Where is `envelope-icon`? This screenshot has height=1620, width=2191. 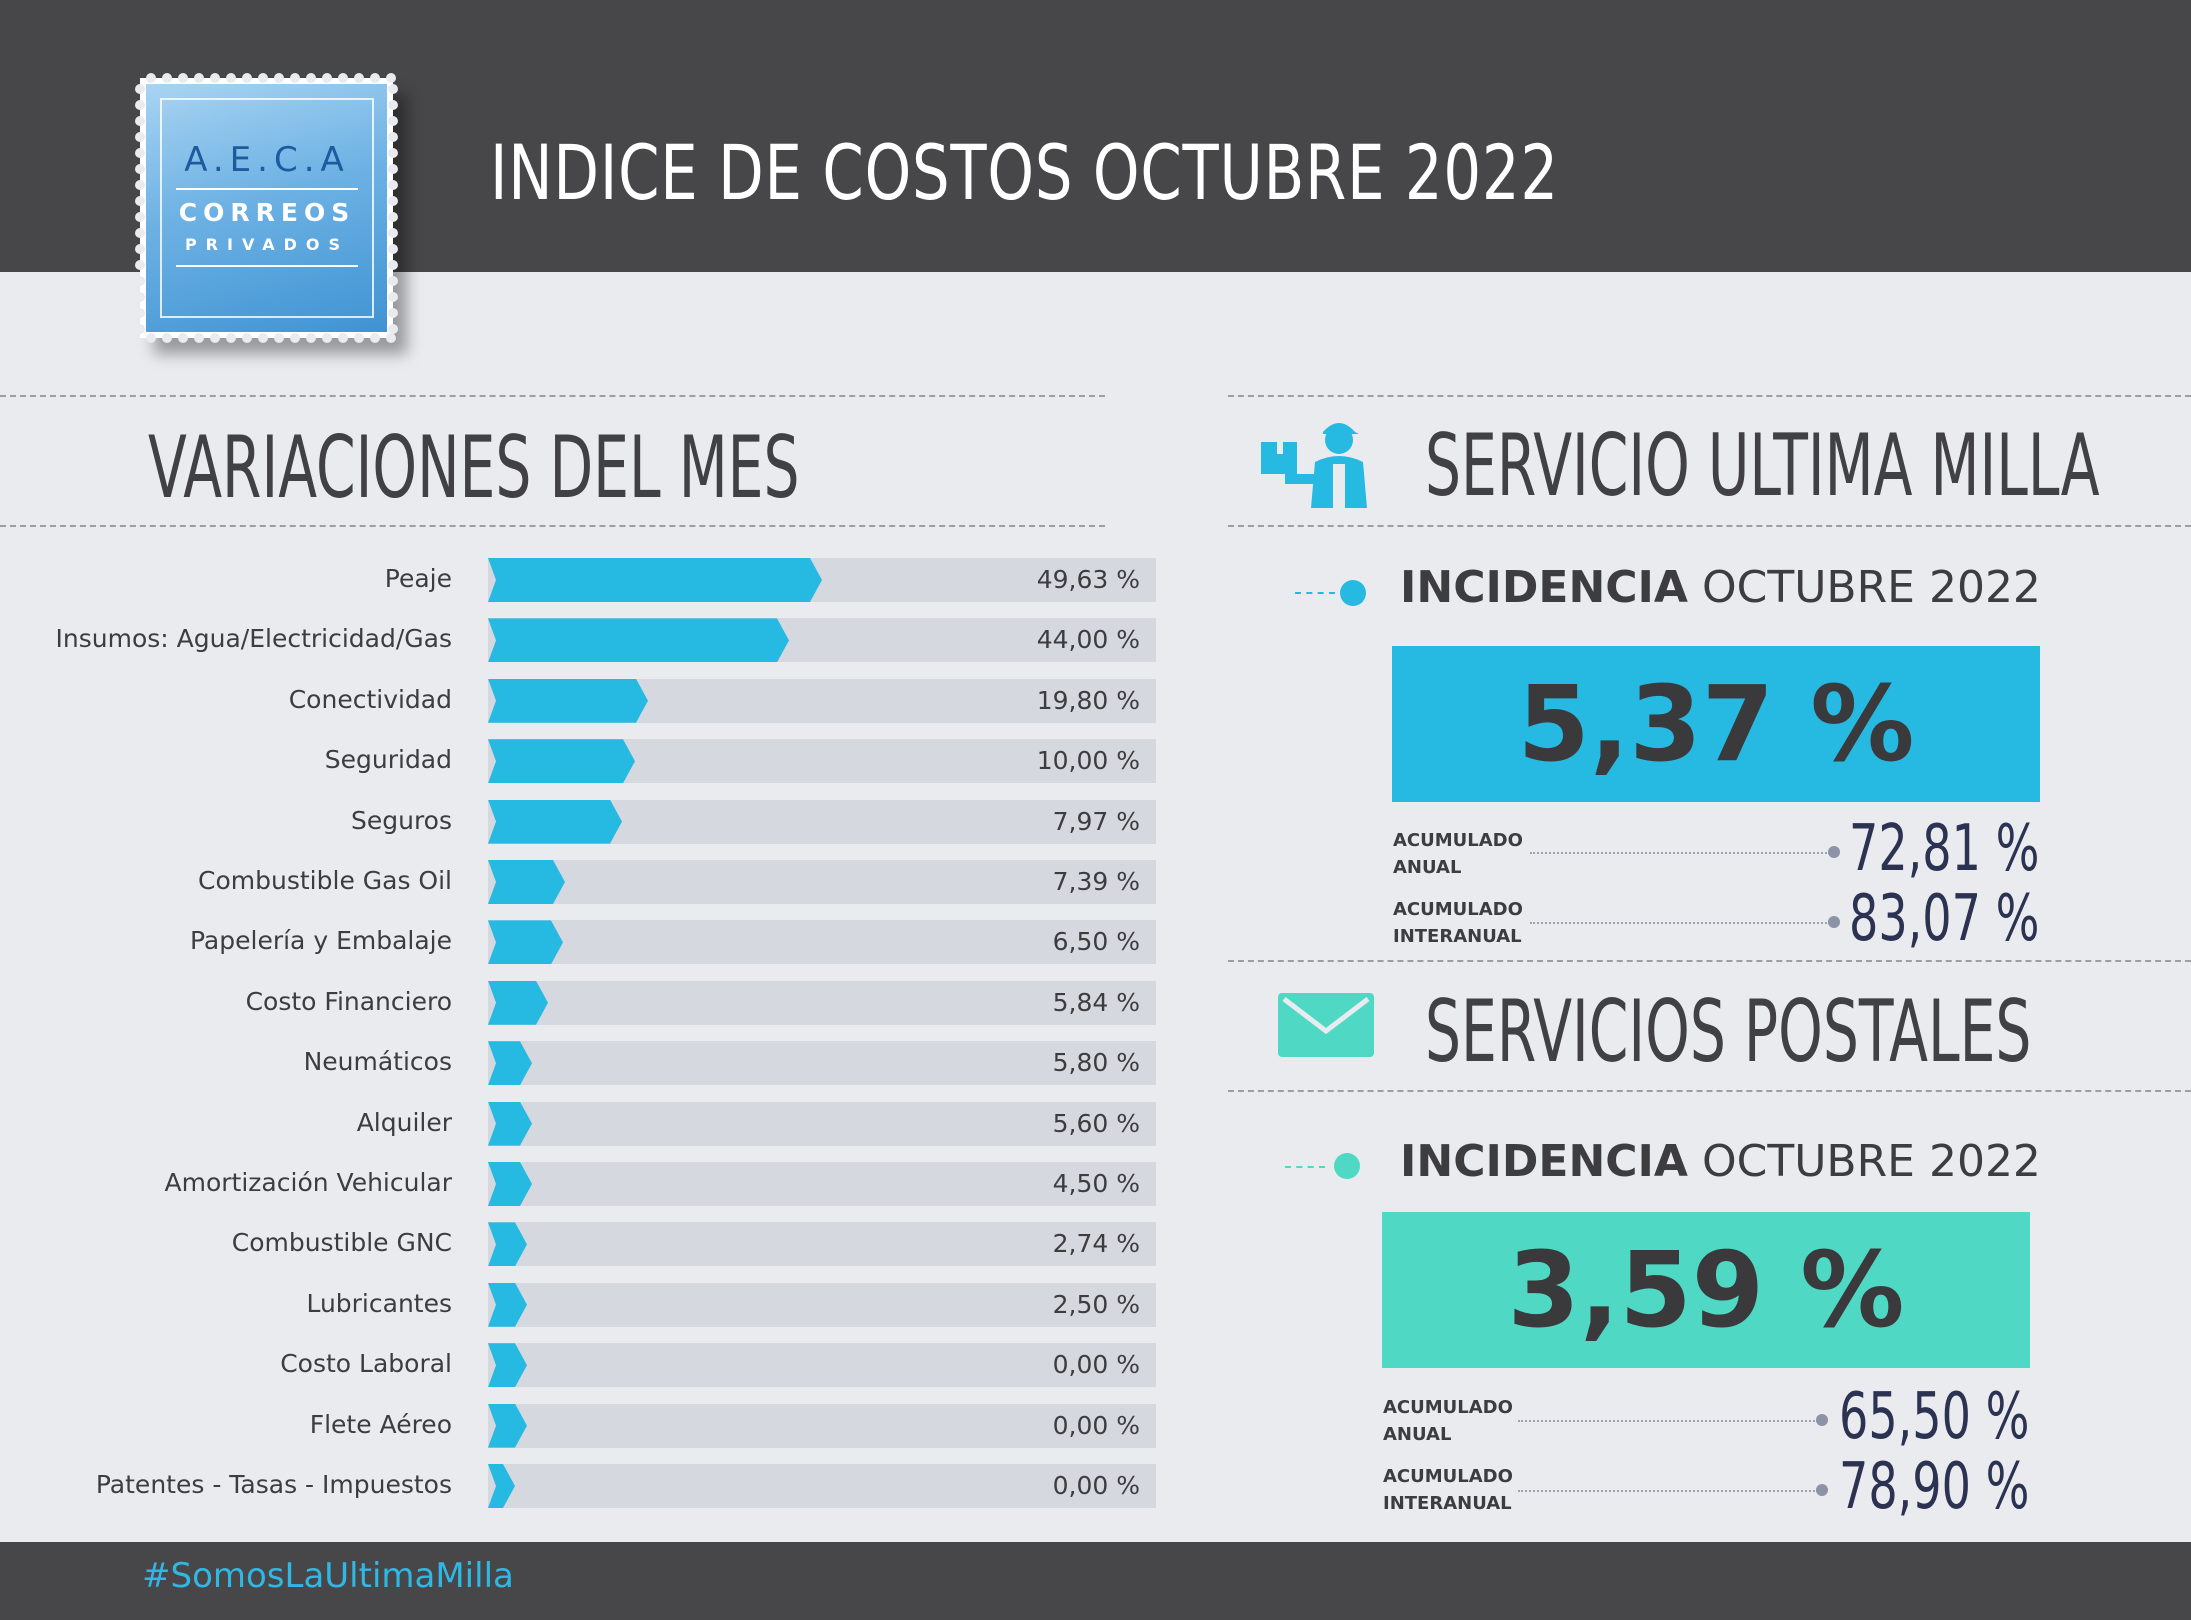 envelope-icon is located at coordinates (1326, 1025).